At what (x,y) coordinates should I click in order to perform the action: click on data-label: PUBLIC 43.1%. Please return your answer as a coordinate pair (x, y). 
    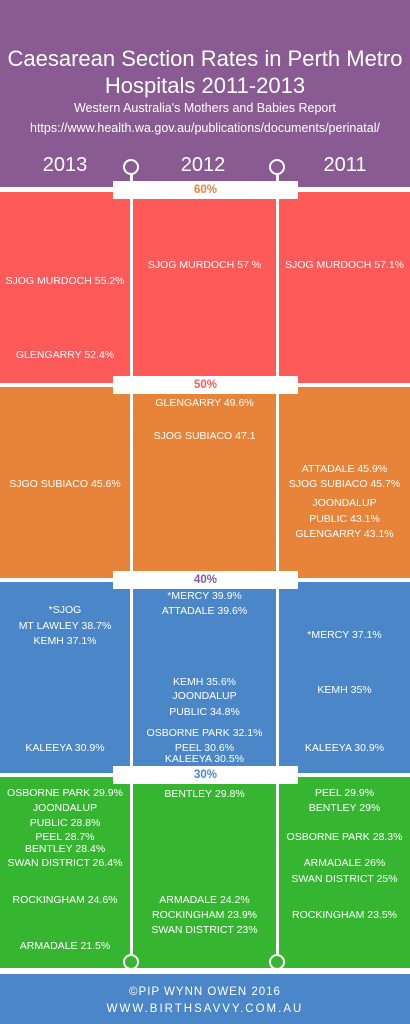
    Looking at the image, I should click on (344, 519).